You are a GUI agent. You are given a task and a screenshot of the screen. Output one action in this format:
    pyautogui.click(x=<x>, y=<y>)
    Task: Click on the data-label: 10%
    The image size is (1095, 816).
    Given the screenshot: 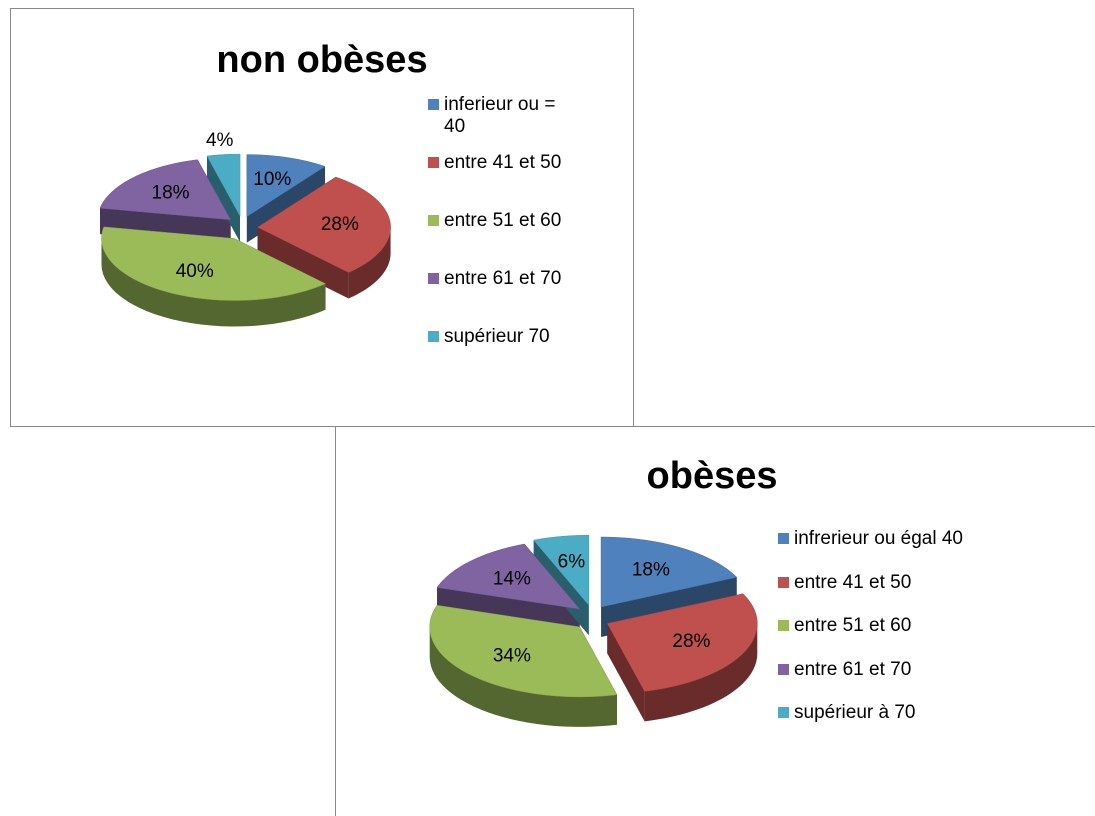 What is the action you would take?
    pyautogui.click(x=272, y=179)
    